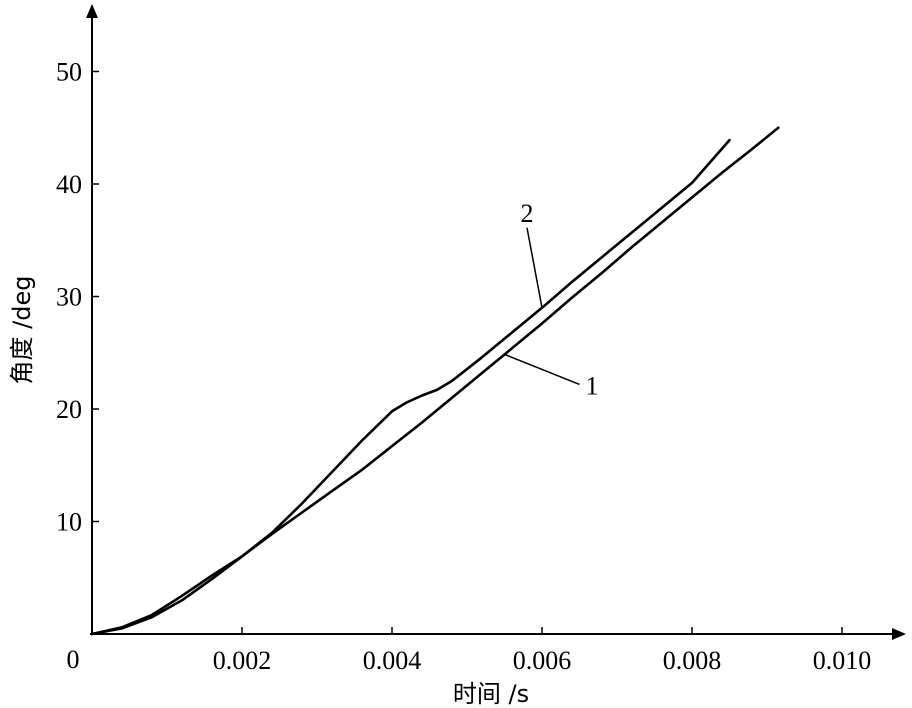 Image resolution: width=912 pixels, height=708 pixels. Describe the element at coordinates (69, 409) in the screenshot. I see `y-tick-label-1: 20` at that location.